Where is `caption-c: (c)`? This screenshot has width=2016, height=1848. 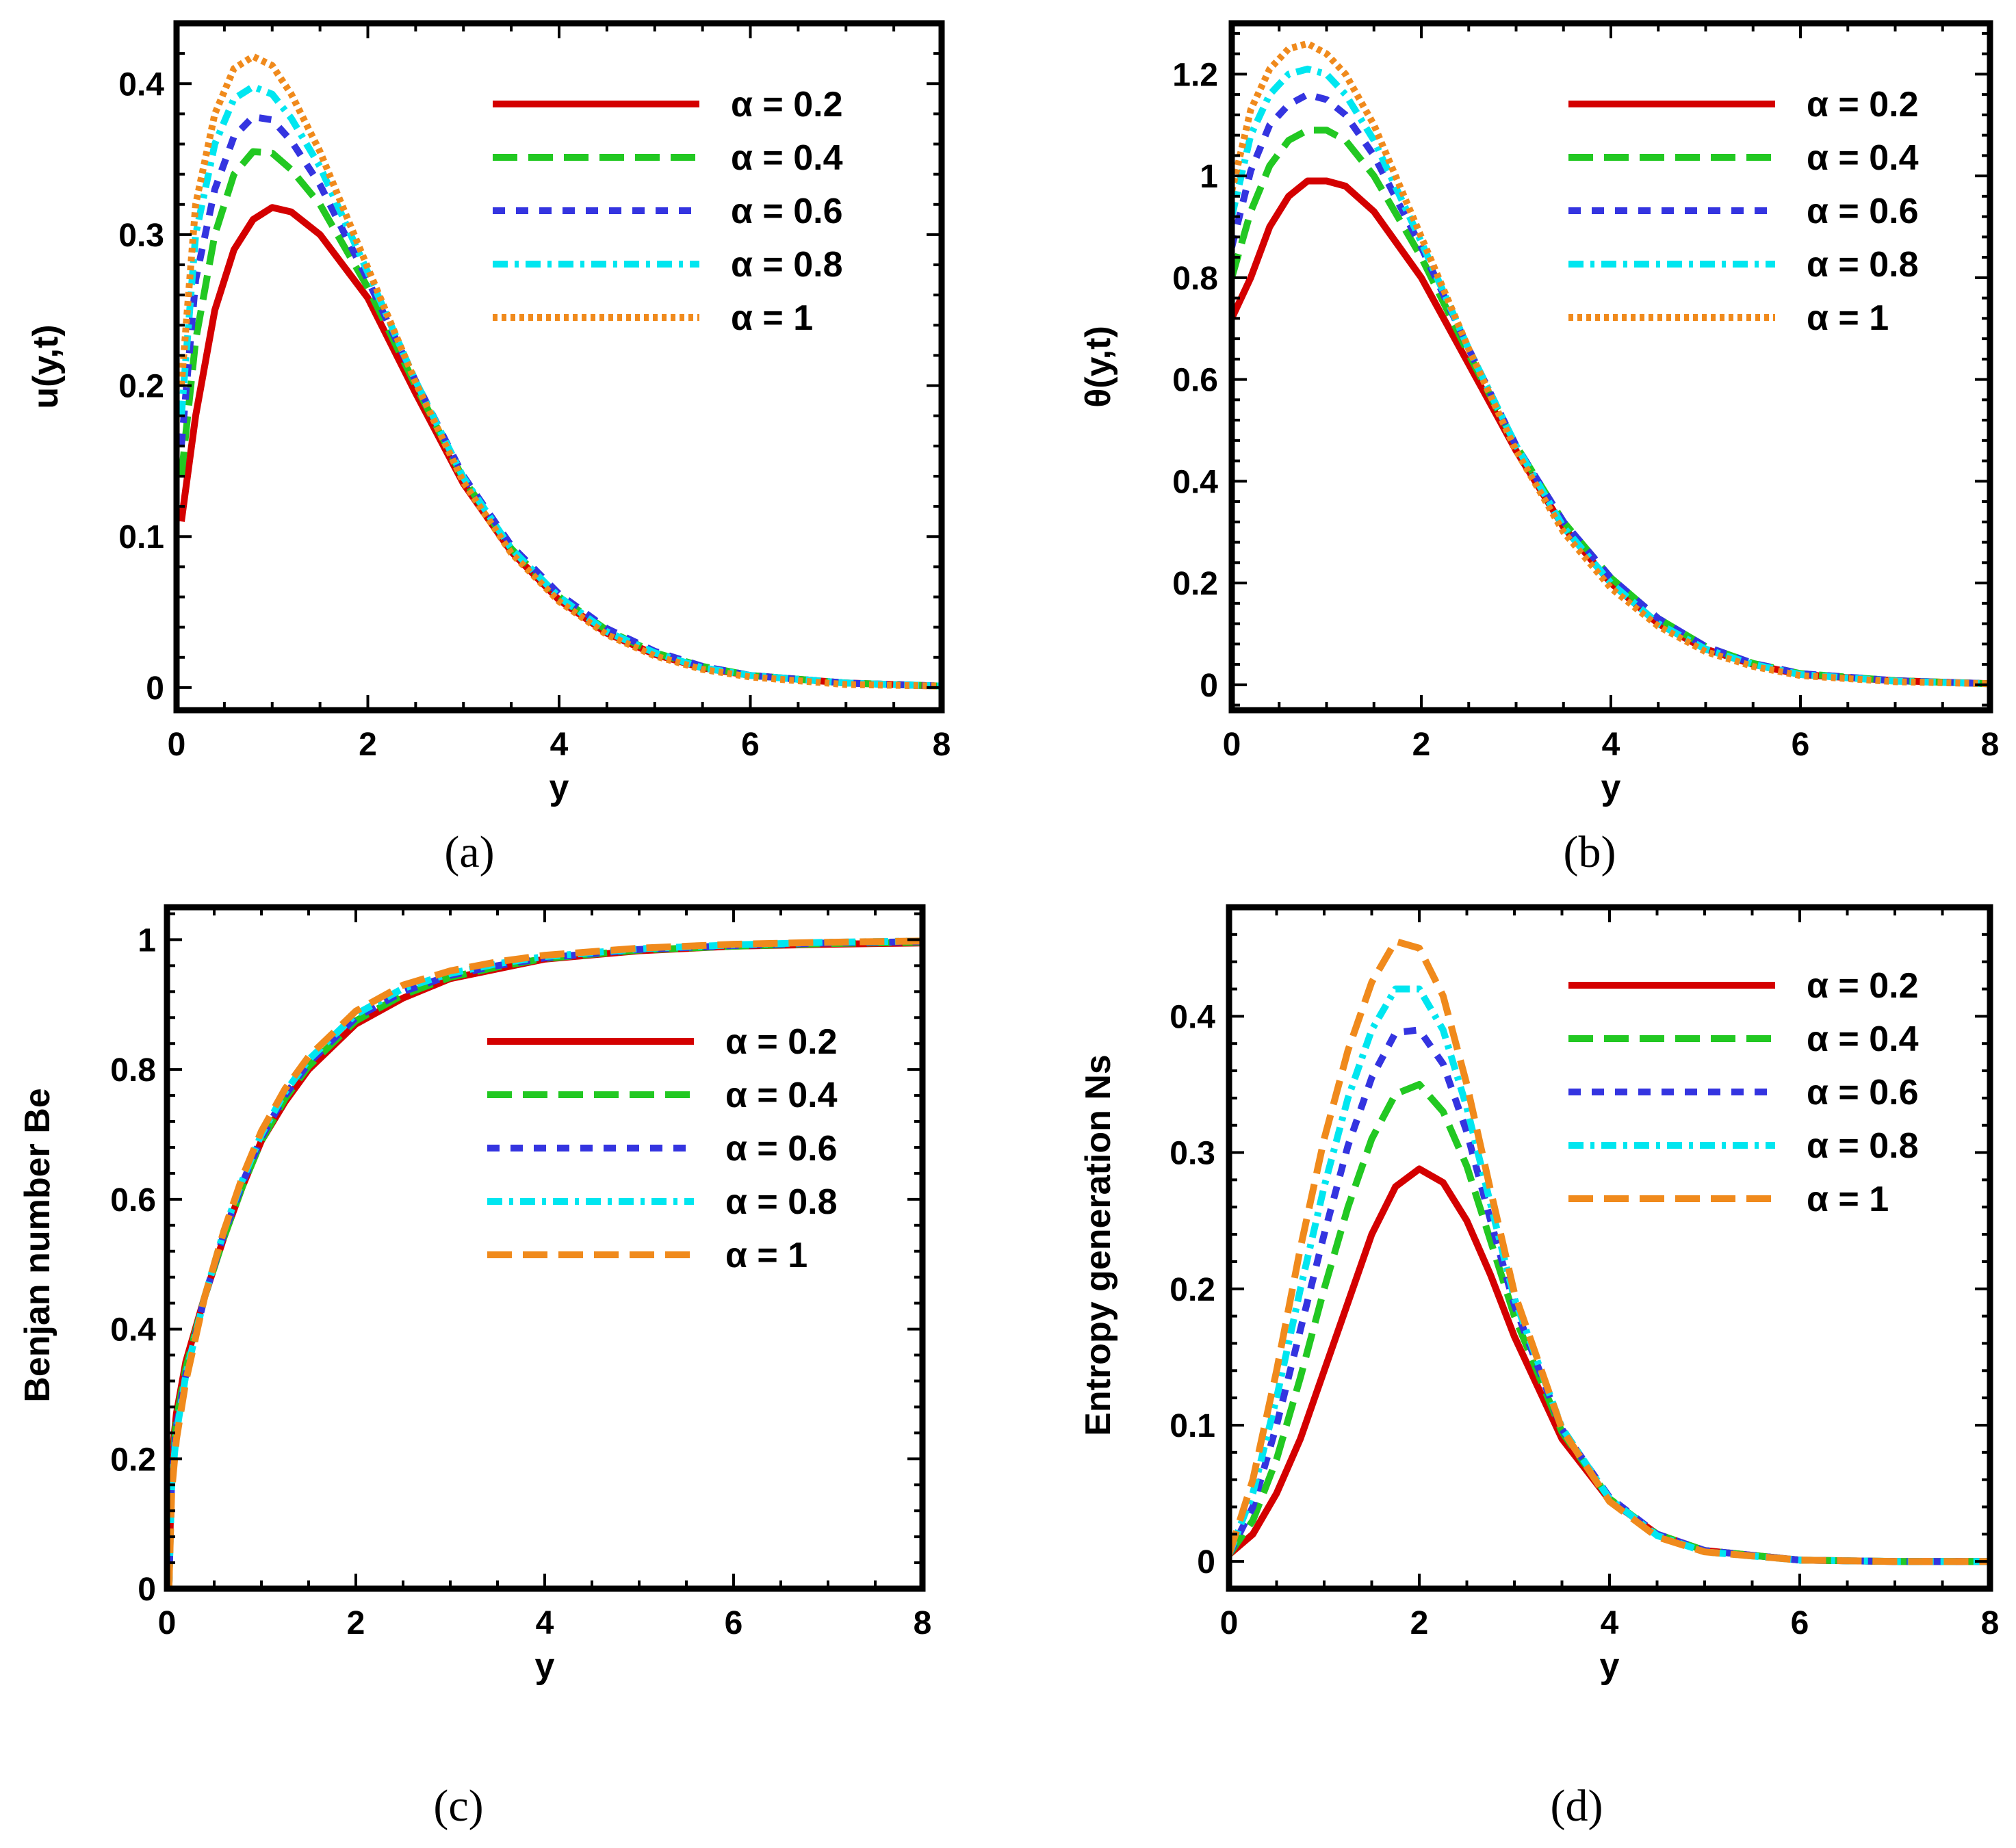 caption-c: (c) is located at coordinates (458, 1806).